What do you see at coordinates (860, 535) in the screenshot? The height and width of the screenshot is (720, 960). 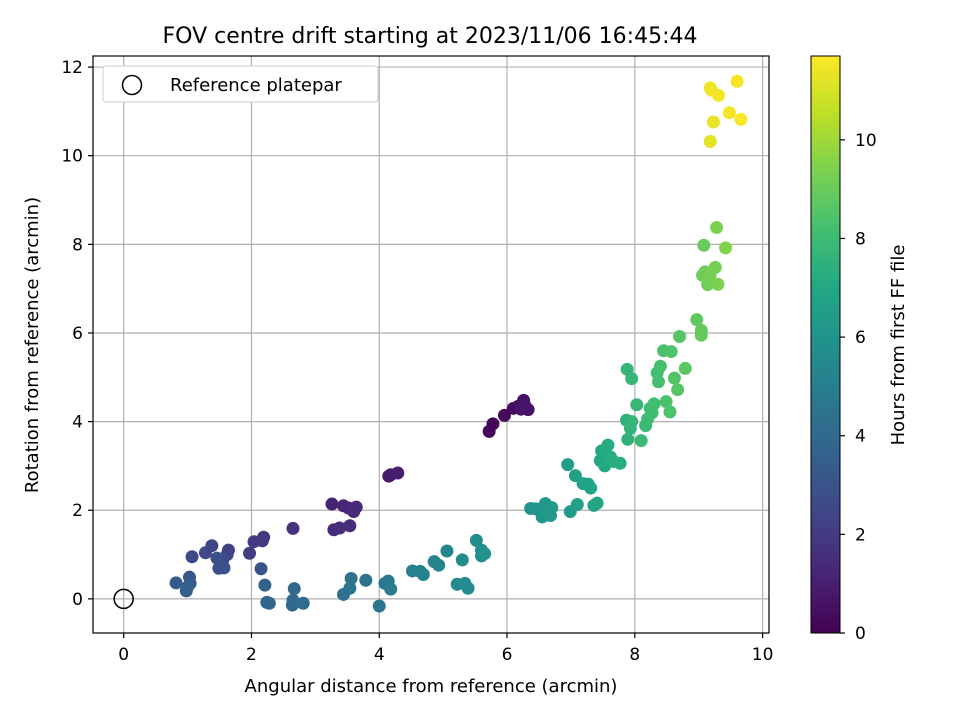 I see `colorbar-tick-label: 2` at bounding box center [860, 535].